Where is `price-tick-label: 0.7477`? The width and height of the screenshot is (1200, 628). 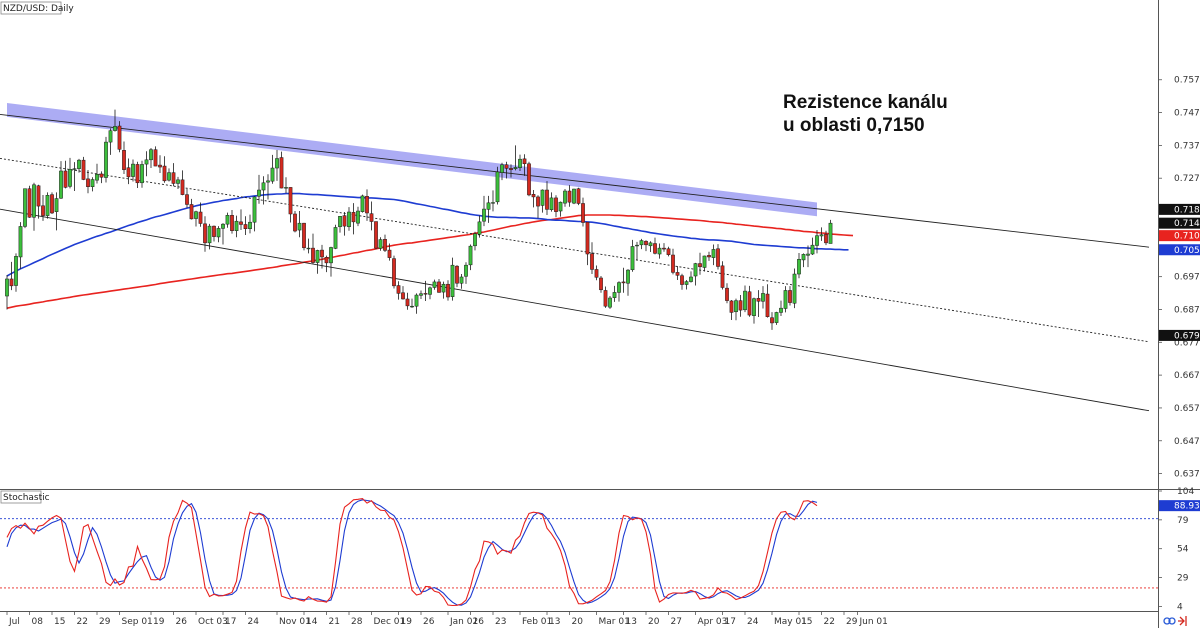 price-tick-label: 0.7477 is located at coordinates (1187, 114).